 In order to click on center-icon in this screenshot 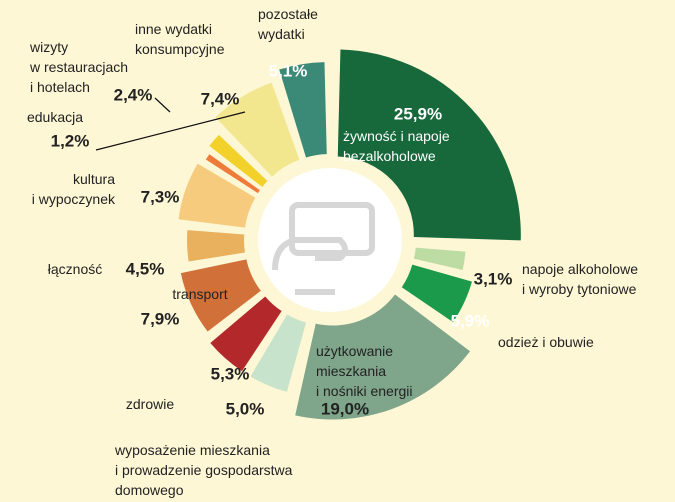, I will do `click(323, 248)`.